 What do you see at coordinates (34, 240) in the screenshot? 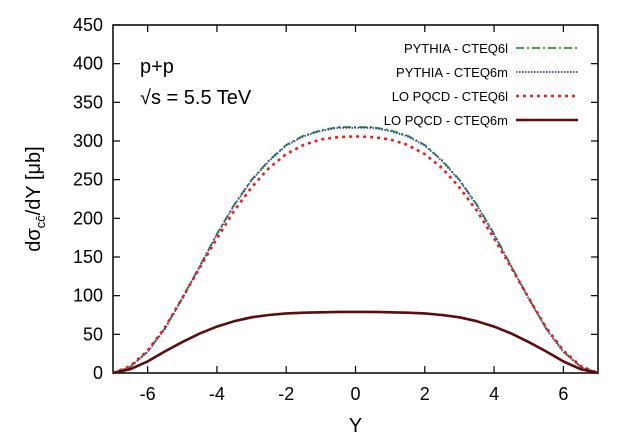
I see `y-axis-title-prefix: dσ` at bounding box center [34, 240].